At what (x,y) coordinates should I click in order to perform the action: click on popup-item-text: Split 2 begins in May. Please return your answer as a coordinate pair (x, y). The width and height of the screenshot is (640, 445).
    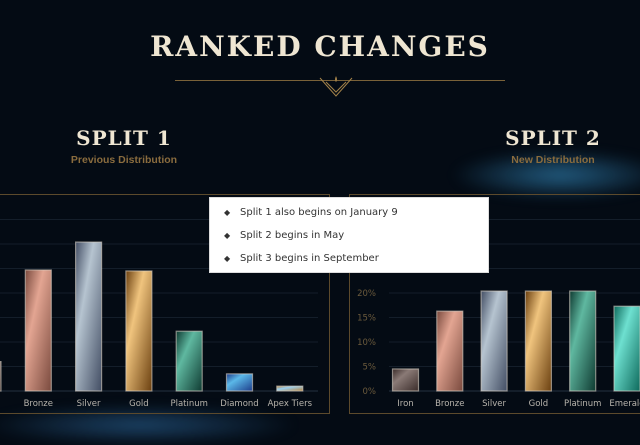
    Looking at the image, I should click on (292, 235).